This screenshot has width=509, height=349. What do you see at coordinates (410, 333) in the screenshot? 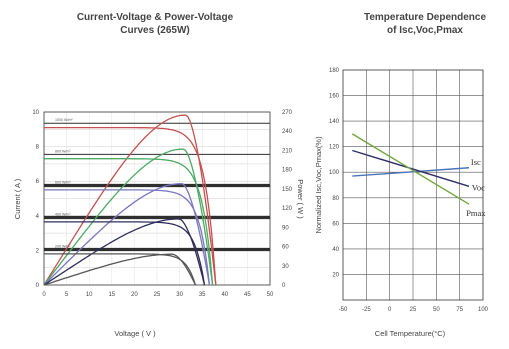
I see `temp-x-axis-label: Cell Temperature(°C)` at bounding box center [410, 333].